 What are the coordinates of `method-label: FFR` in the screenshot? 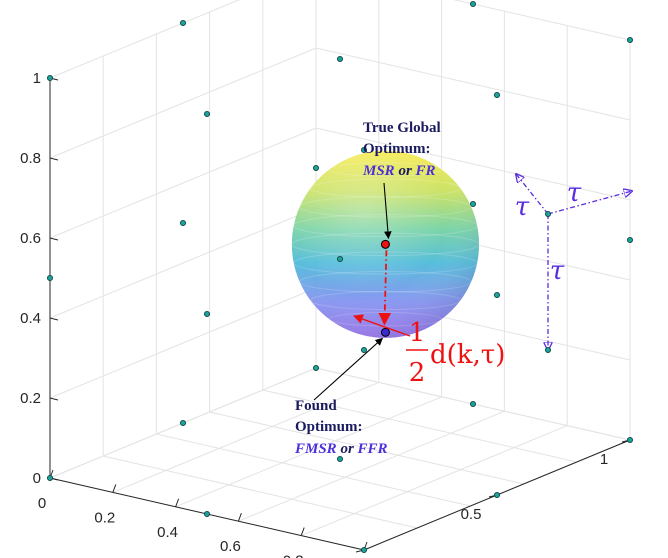 It's located at (372, 449).